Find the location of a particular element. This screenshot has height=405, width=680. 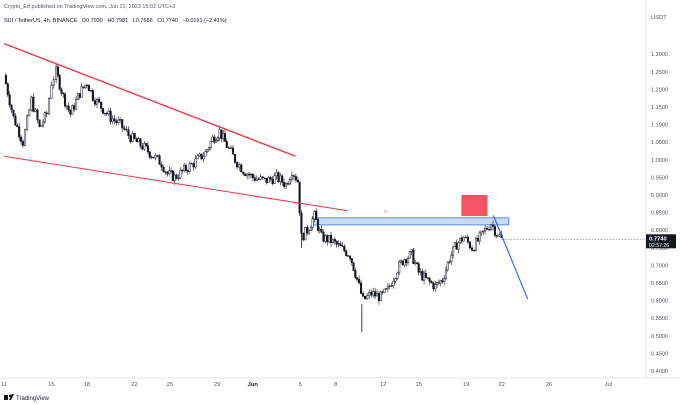

time-axis: 11 15 18 22 25 29 Jun 5 8 12 15 19 22 26 Jul is located at coordinates (340, 382).